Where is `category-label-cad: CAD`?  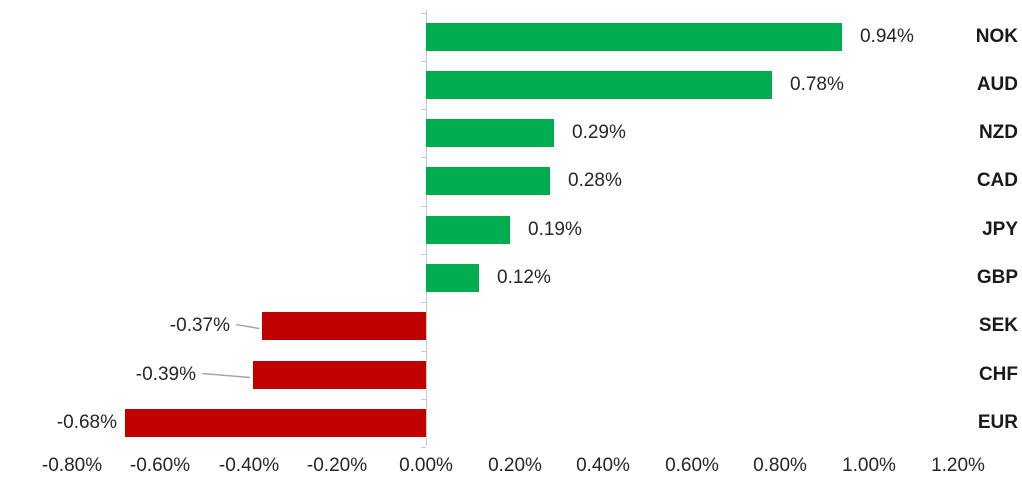
category-label-cad: CAD is located at coordinates (997, 180).